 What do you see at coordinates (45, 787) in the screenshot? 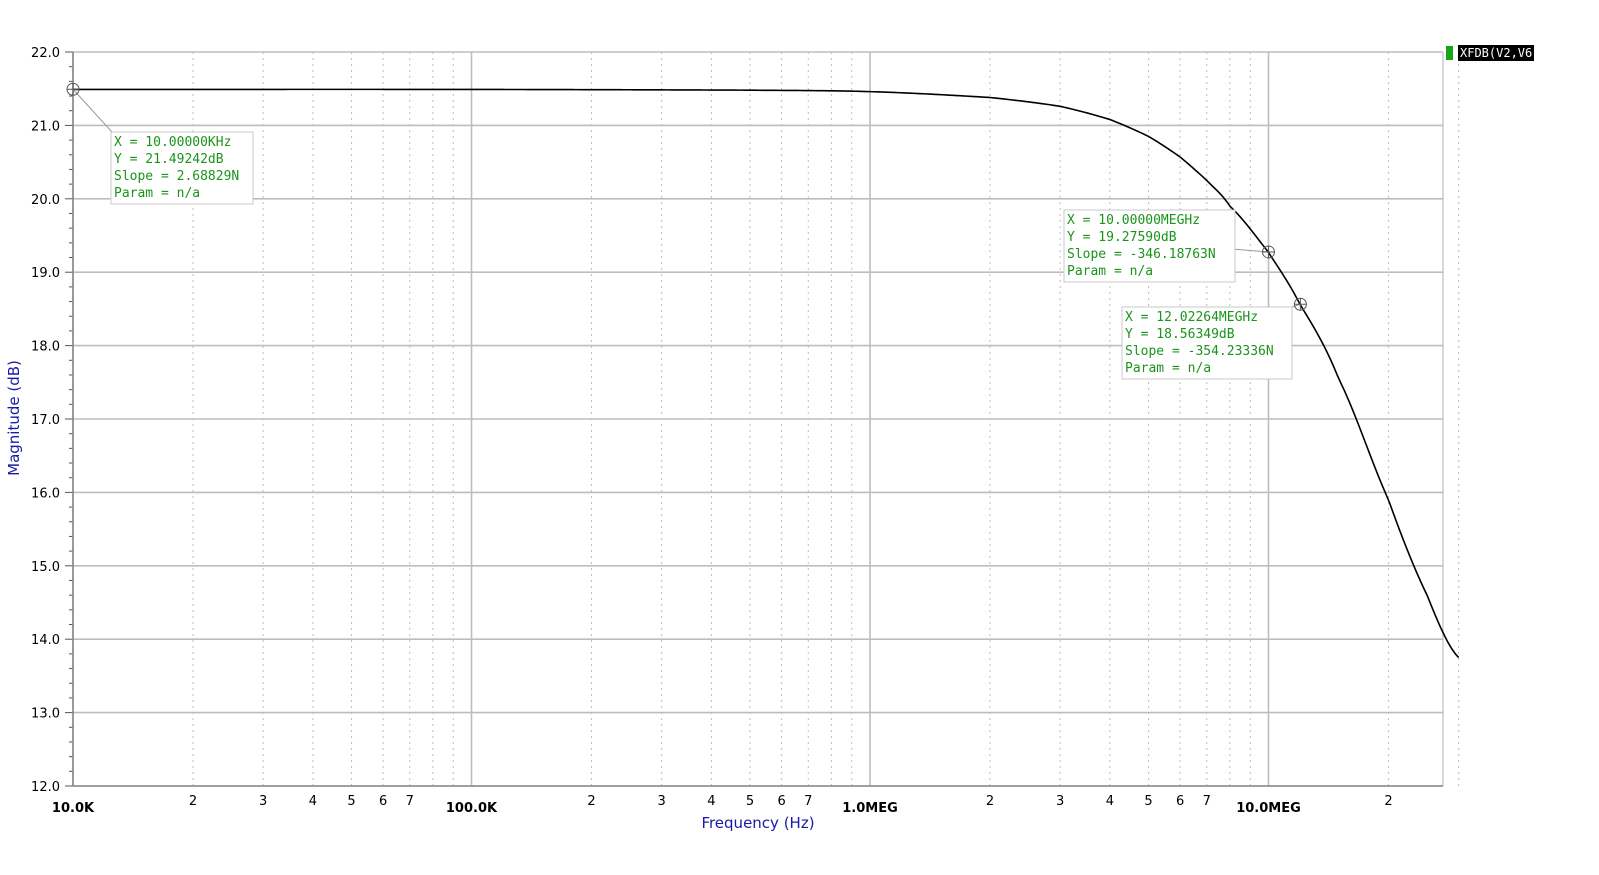
I see `y-tick-label: 12.0` at bounding box center [45, 787].